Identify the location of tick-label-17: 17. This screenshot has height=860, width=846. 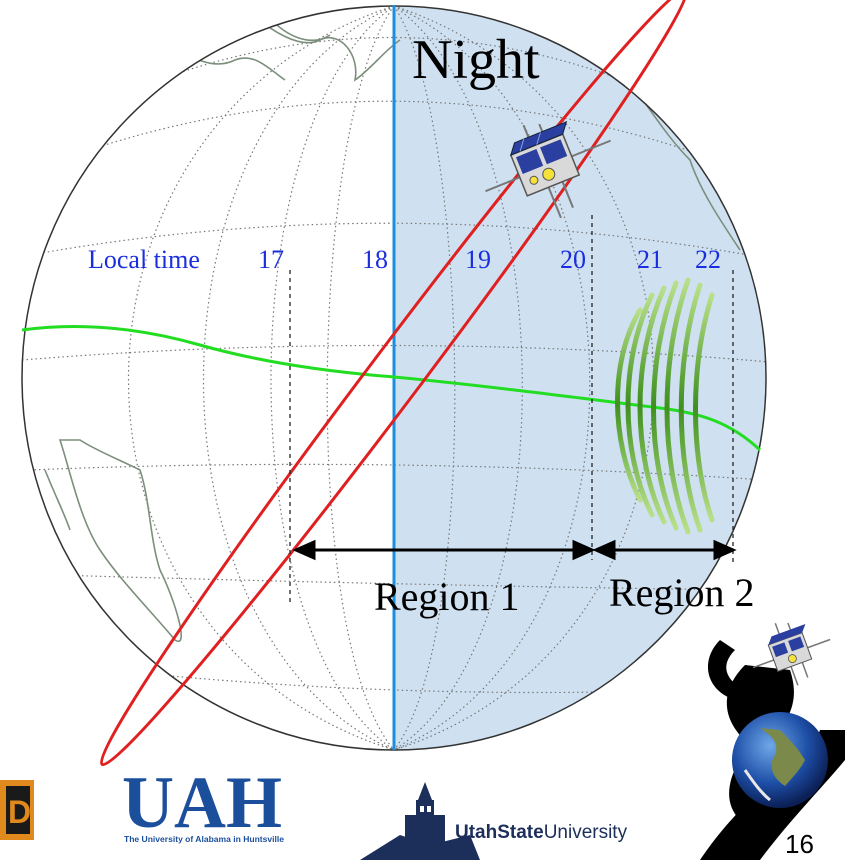
(271, 259).